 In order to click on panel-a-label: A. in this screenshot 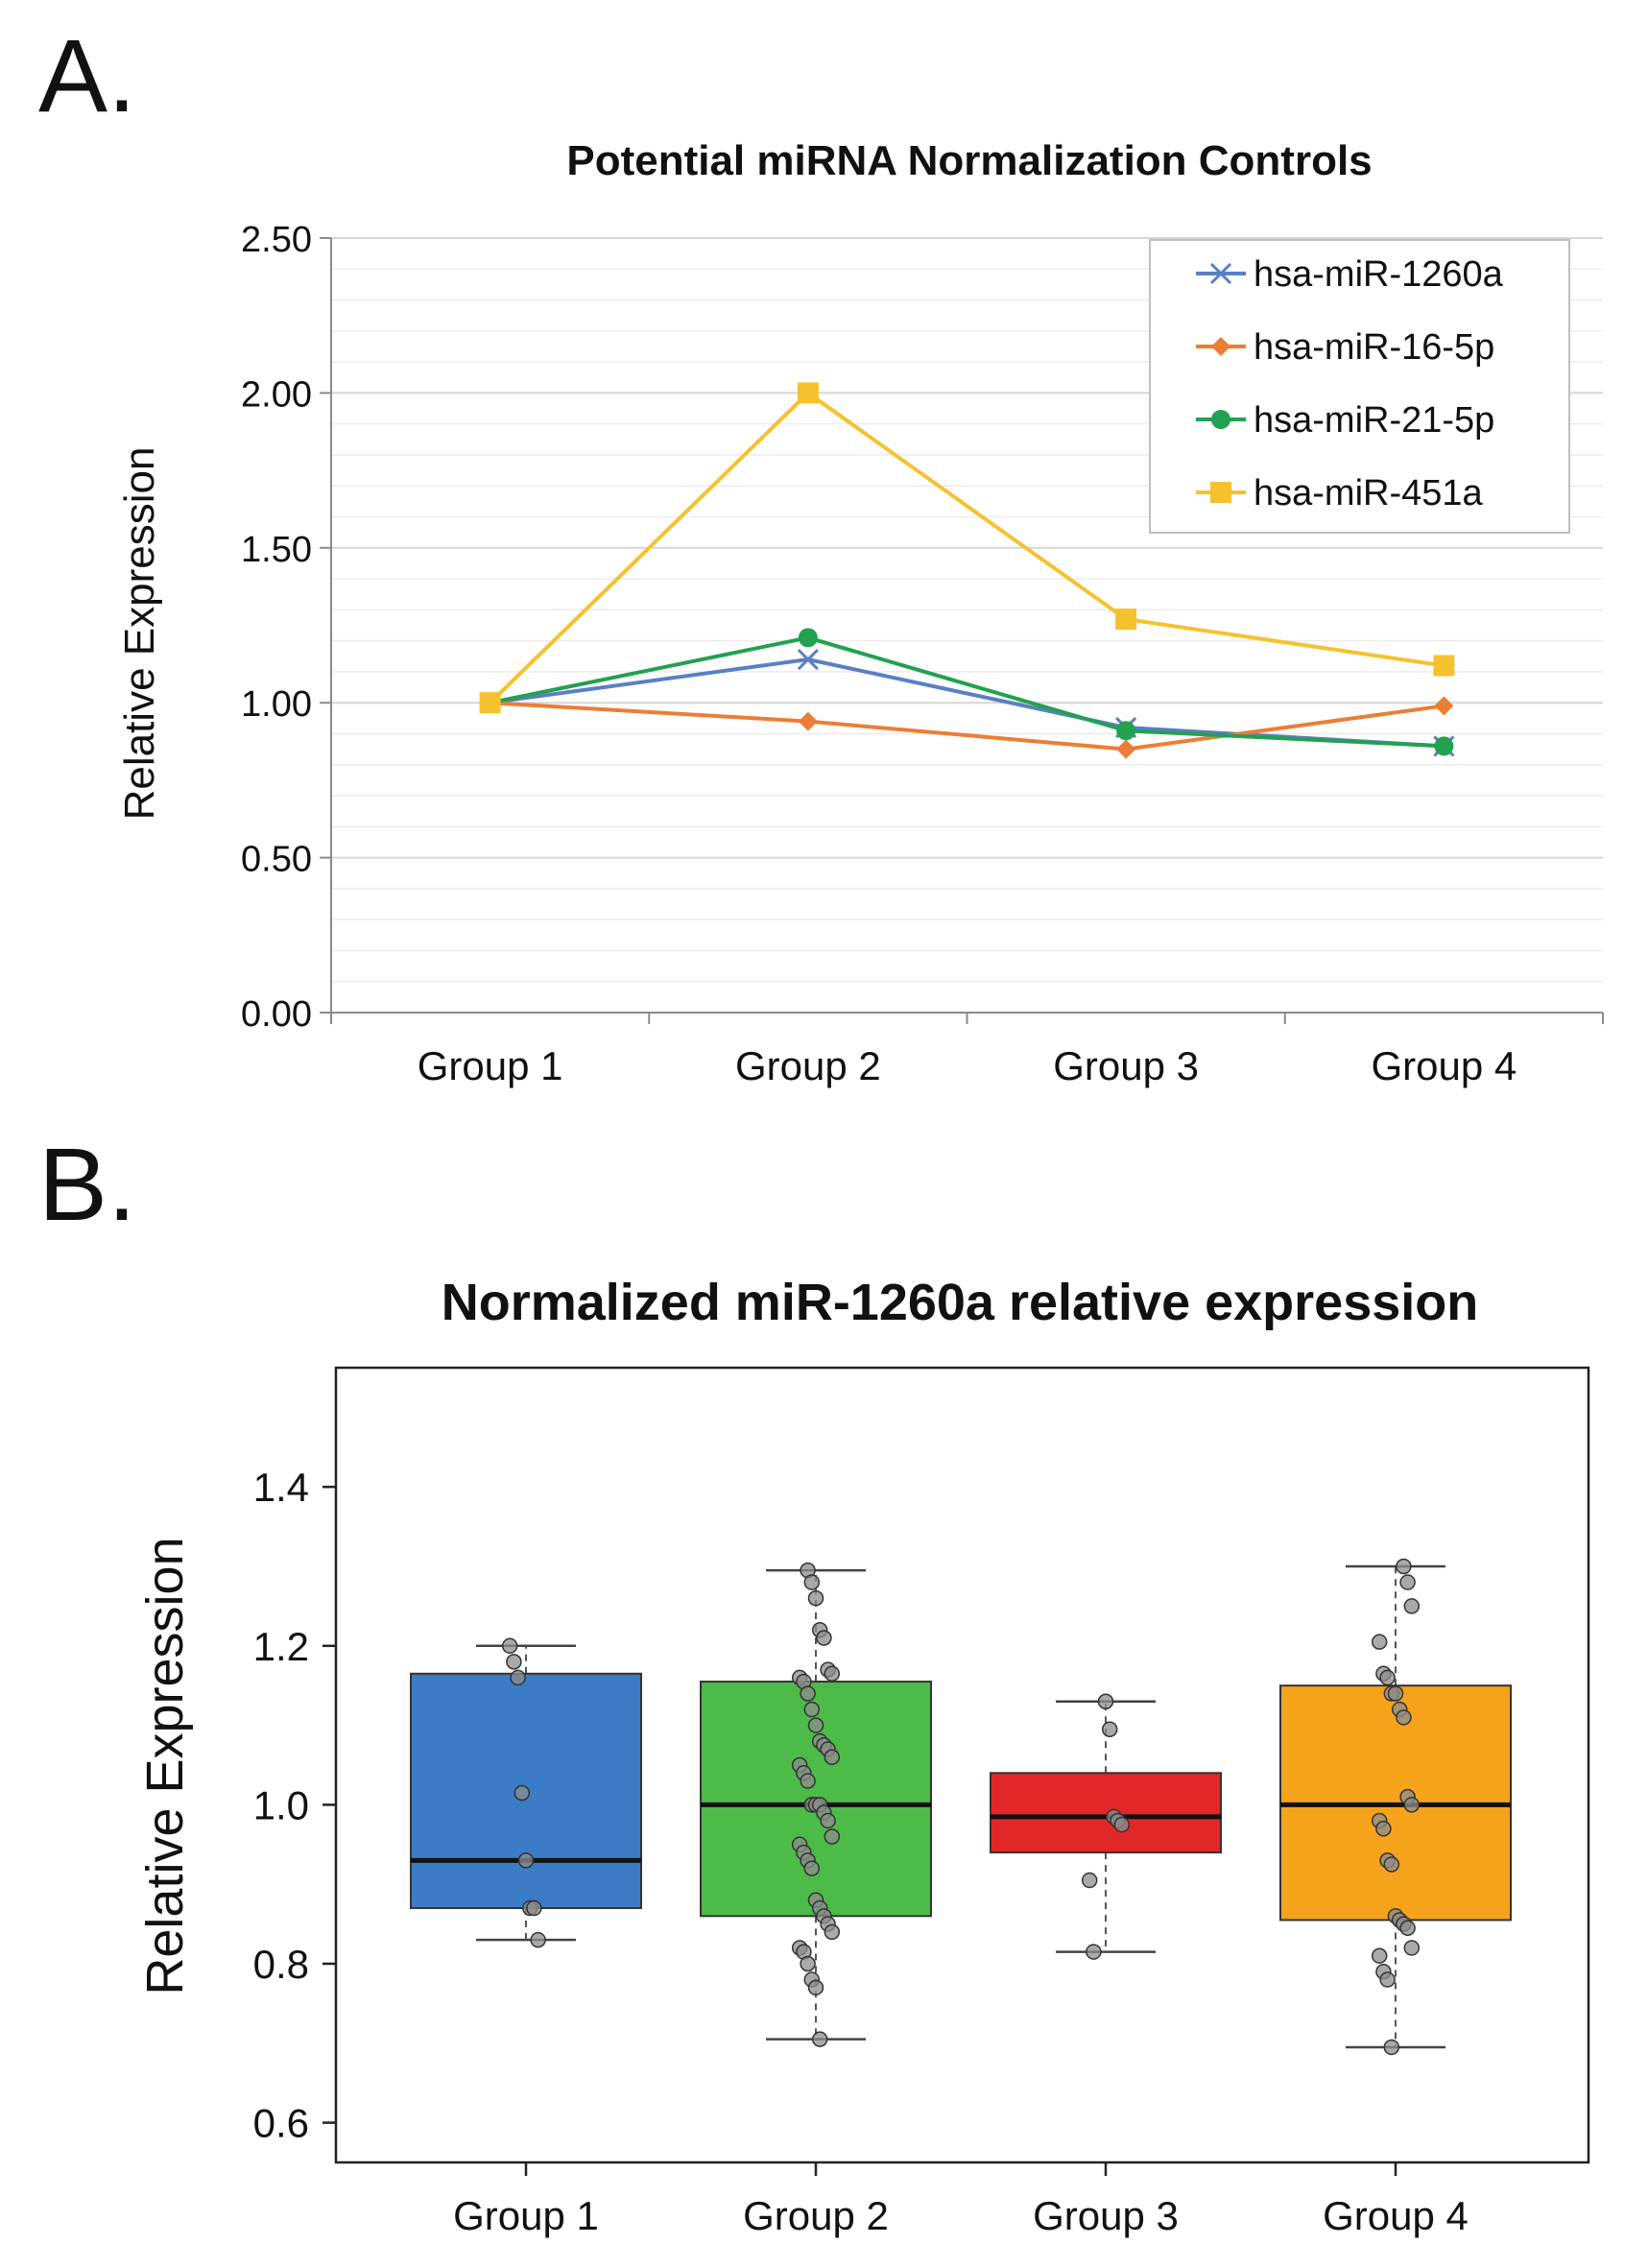, I will do `click(87, 75)`.